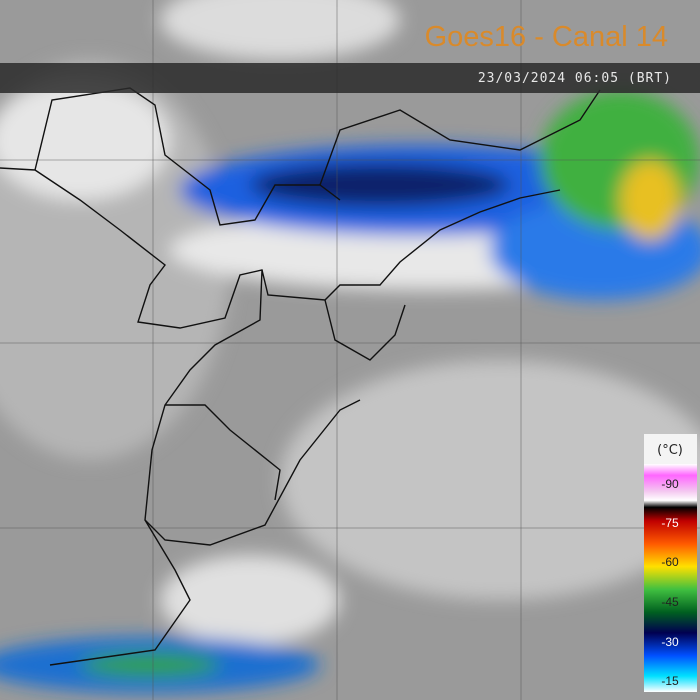 This screenshot has width=700, height=700. What do you see at coordinates (670, 523) in the screenshot?
I see `legend-label: -75` at bounding box center [670, 523].